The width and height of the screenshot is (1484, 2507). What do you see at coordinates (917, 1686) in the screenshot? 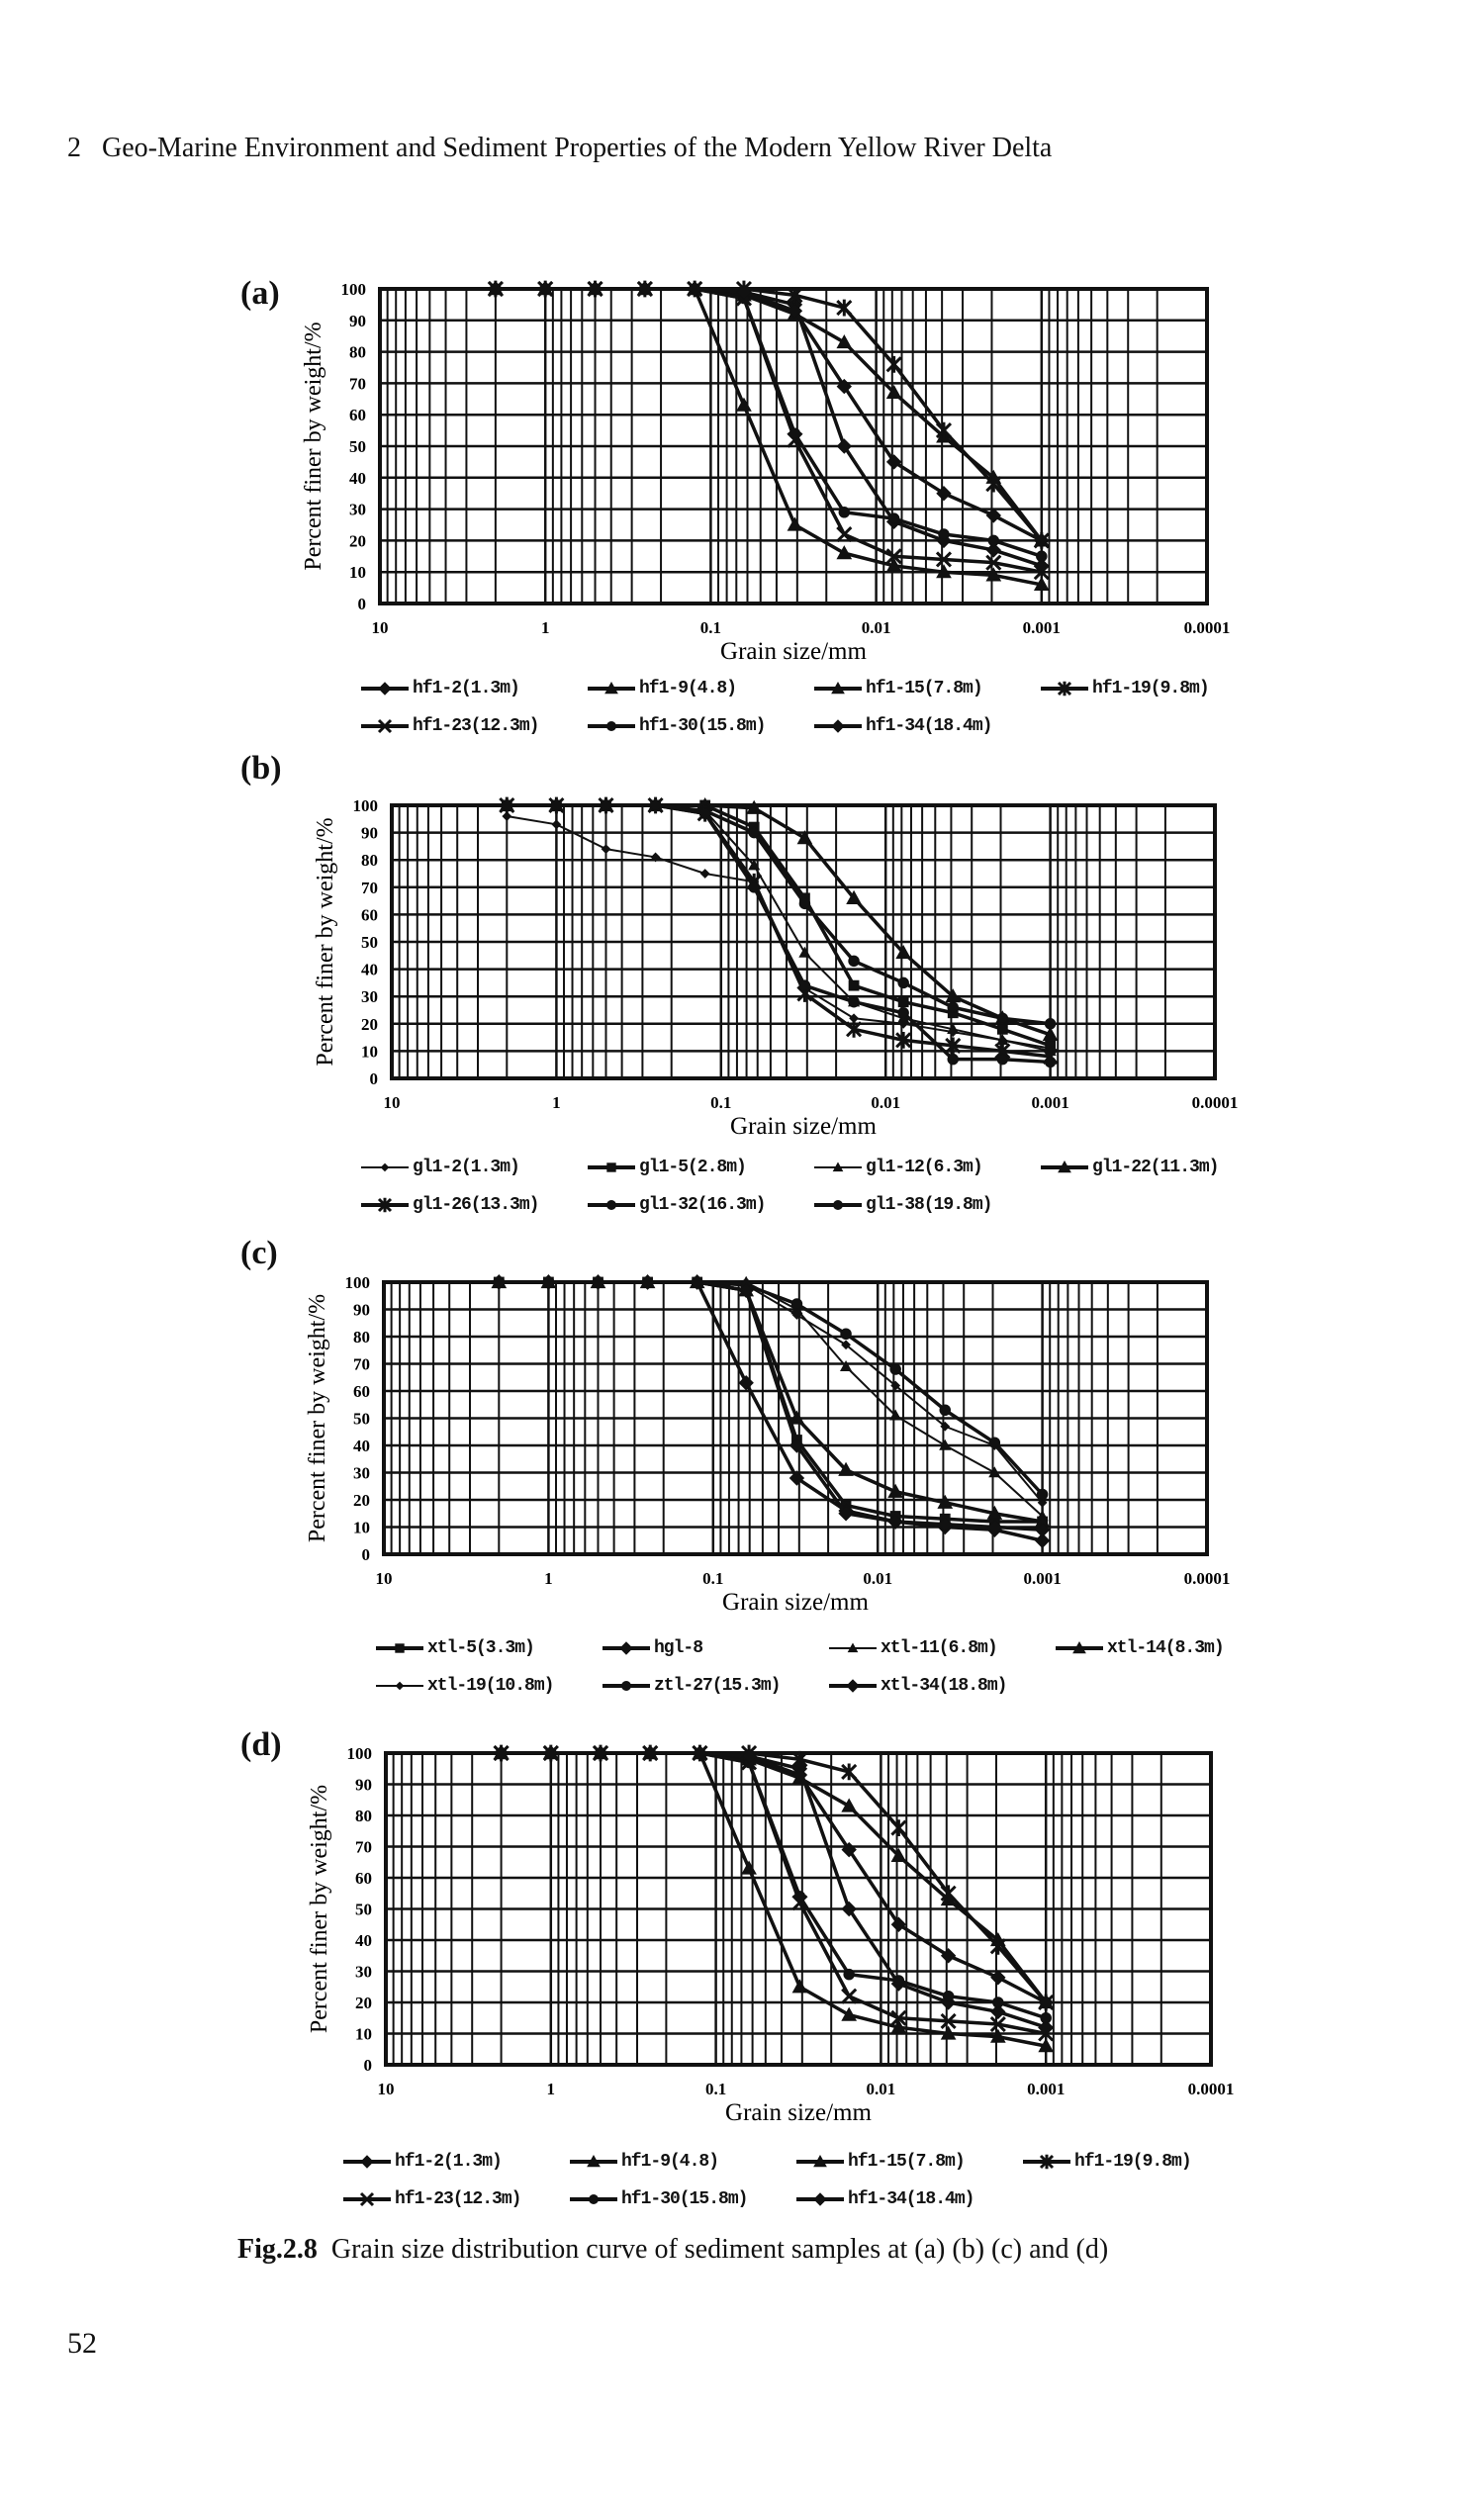
I see `legend-item: xtl-34(18.8m)` at bounding box center [917, 1686].